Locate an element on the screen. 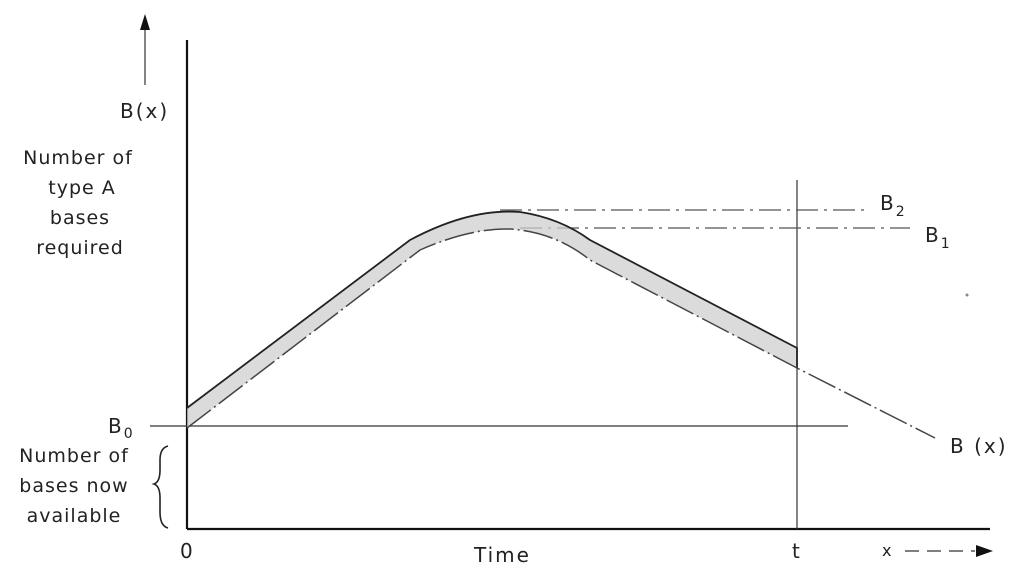 This screenshot has height=569, width=1021. t-label: t is located at coordinates (797, 551).